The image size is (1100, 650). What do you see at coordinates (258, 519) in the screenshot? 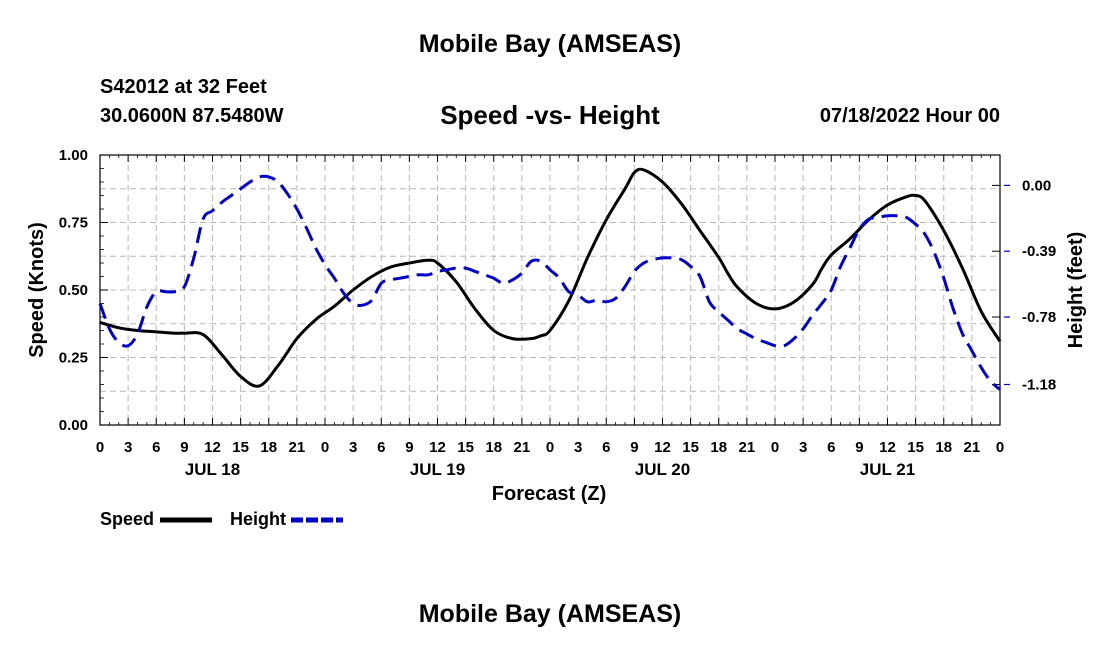
I see `legend-height-label: Height` at bounding box center [258, 519].